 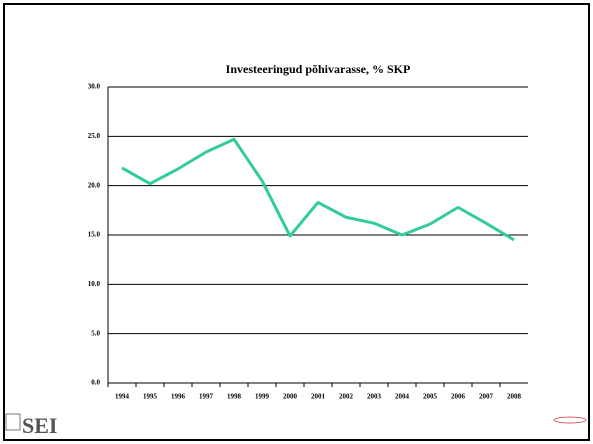 What do you see at coordinates (458, 397) in the screenshot?
I see `x-tick-label: 2006` at bounding box center [458, 397].